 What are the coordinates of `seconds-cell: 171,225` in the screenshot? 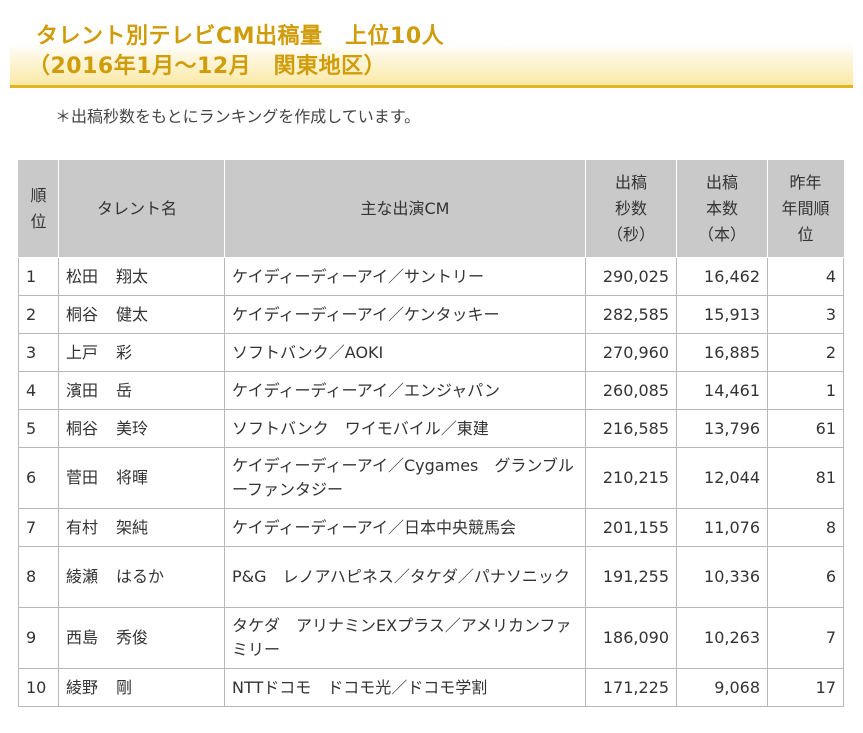 It's located at (631, 687).